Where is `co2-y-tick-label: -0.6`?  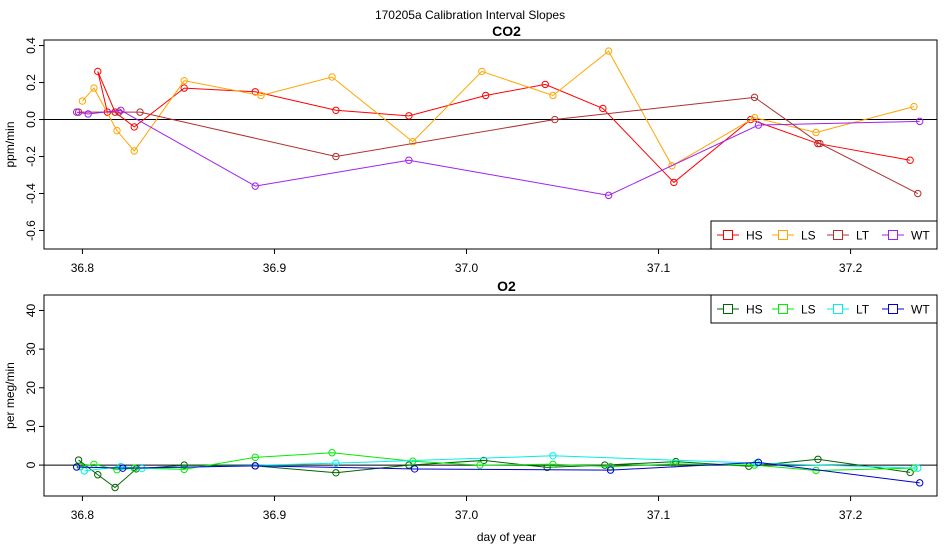
co2-y-tick-label: -0.6 is located at coordinates (31, 230).